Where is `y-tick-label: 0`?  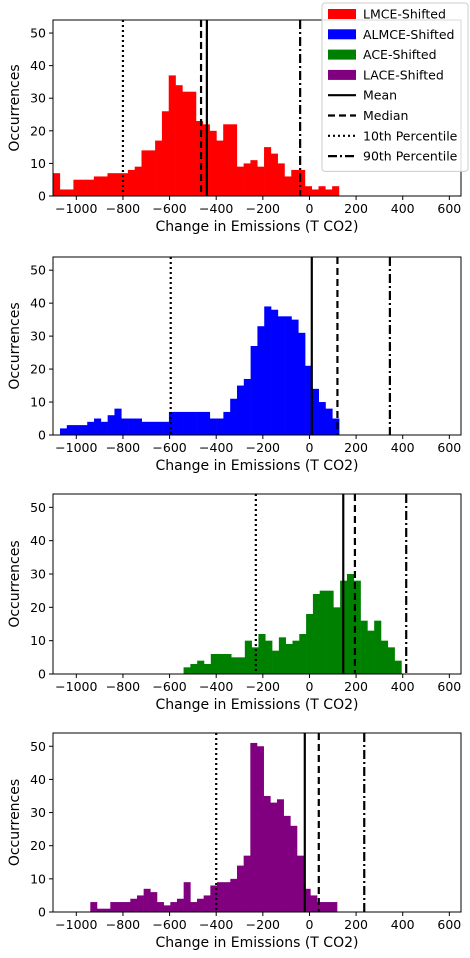 y-tick-label: 0 is located at coordinates (42, 196).